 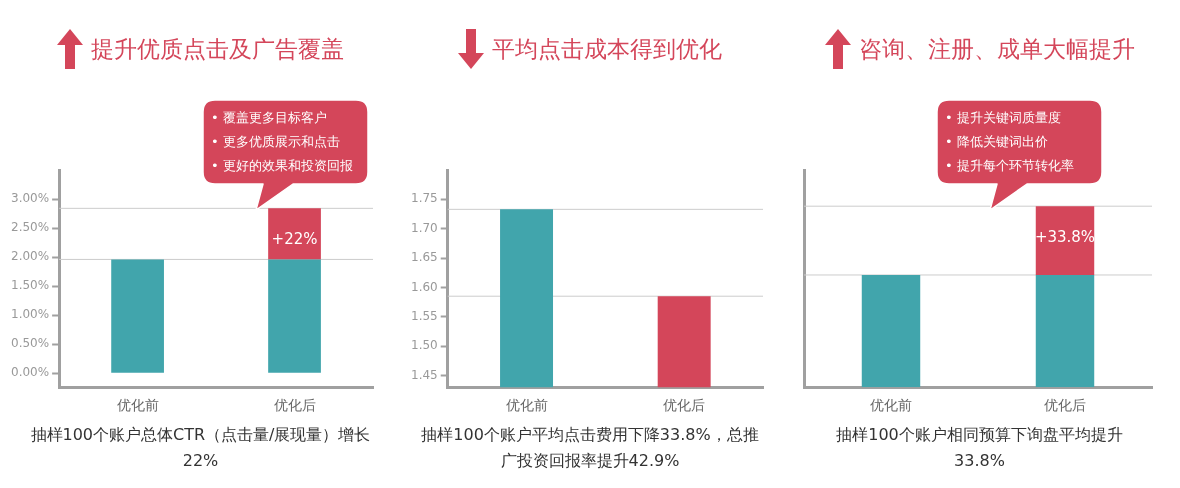 What do you see at coordinates (424, 374) in the screenshot?
I see `y-tick-label: 1.45` at bounding box center [424, 374].